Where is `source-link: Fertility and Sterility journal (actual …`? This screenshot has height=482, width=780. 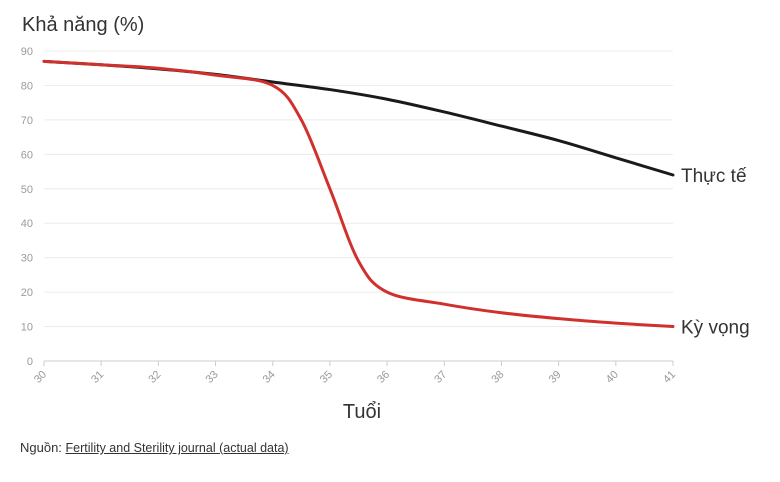
source-link: Fertility and Sterility journal (actual … is located at coordinates (177, 448).